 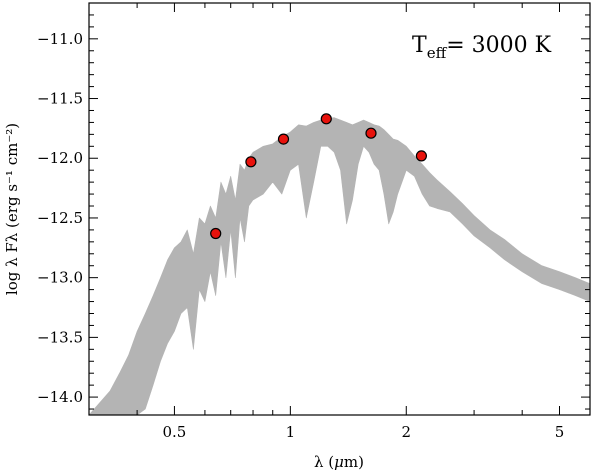 I want to click on y-tick-label: −11.5, so click(x=60, y=99).